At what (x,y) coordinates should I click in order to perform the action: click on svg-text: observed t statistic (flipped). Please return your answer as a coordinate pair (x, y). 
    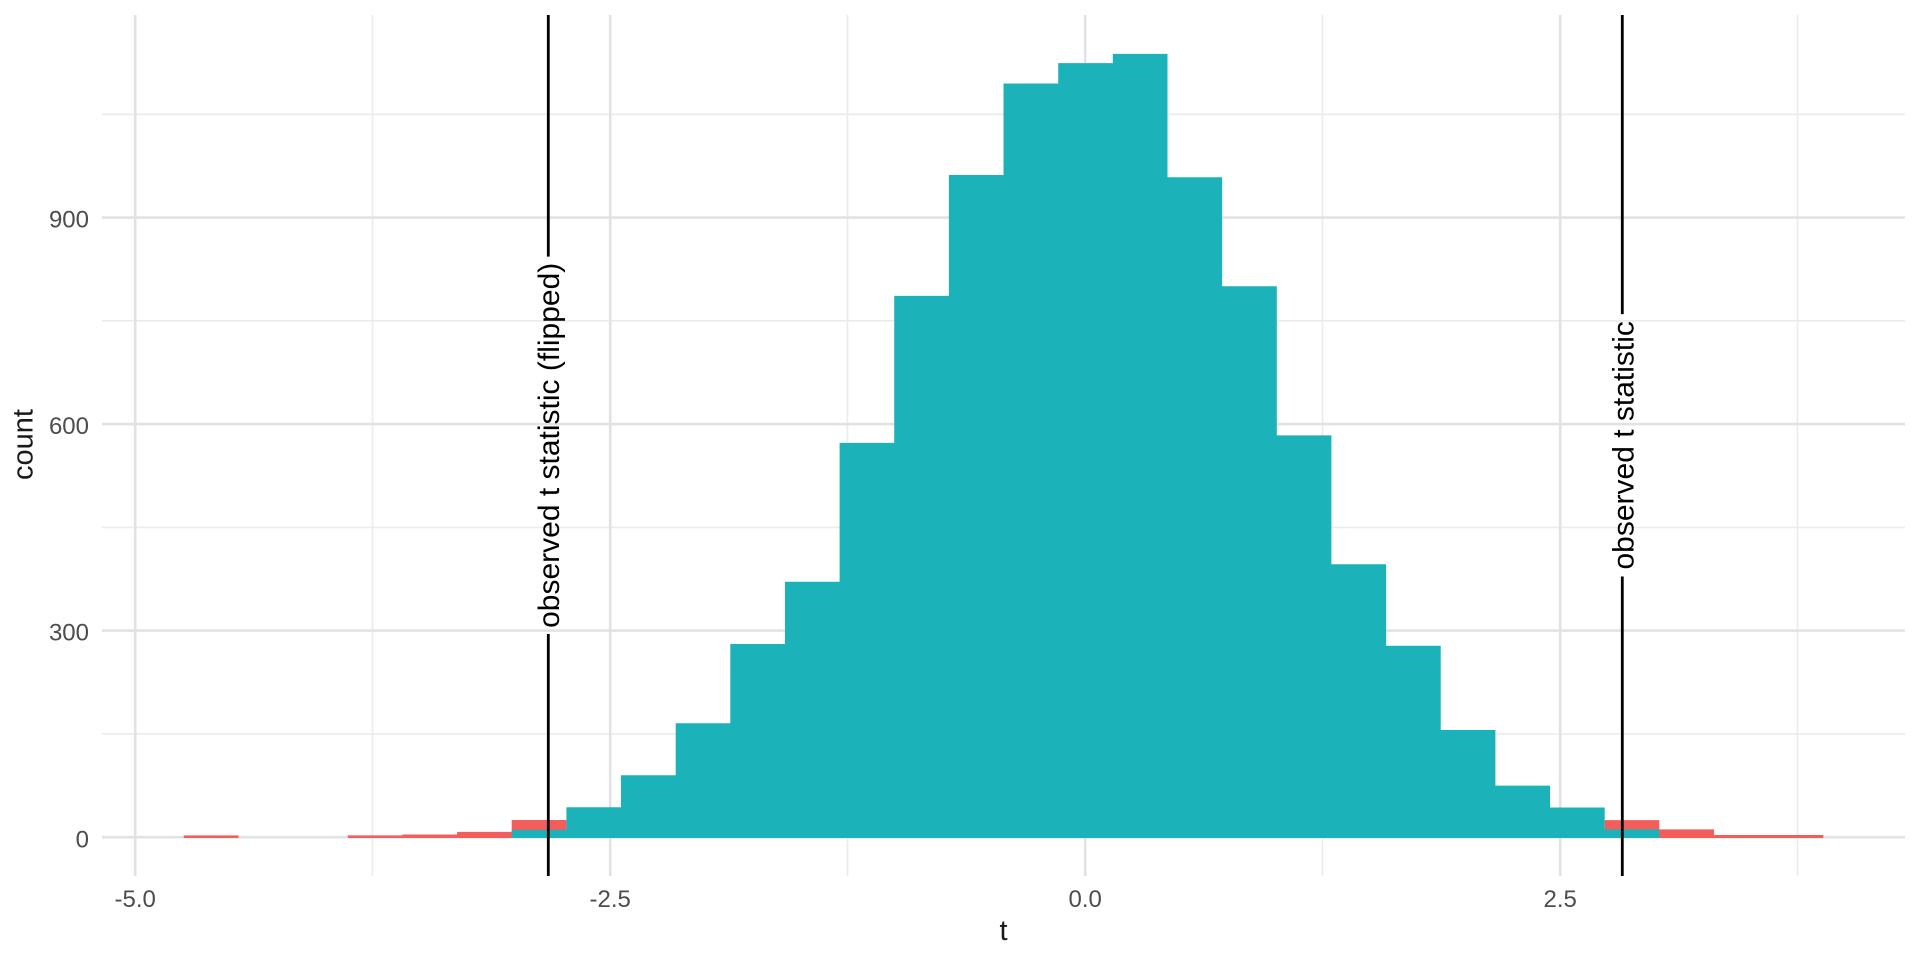
    Looking at the image, I should click on (549, 445).